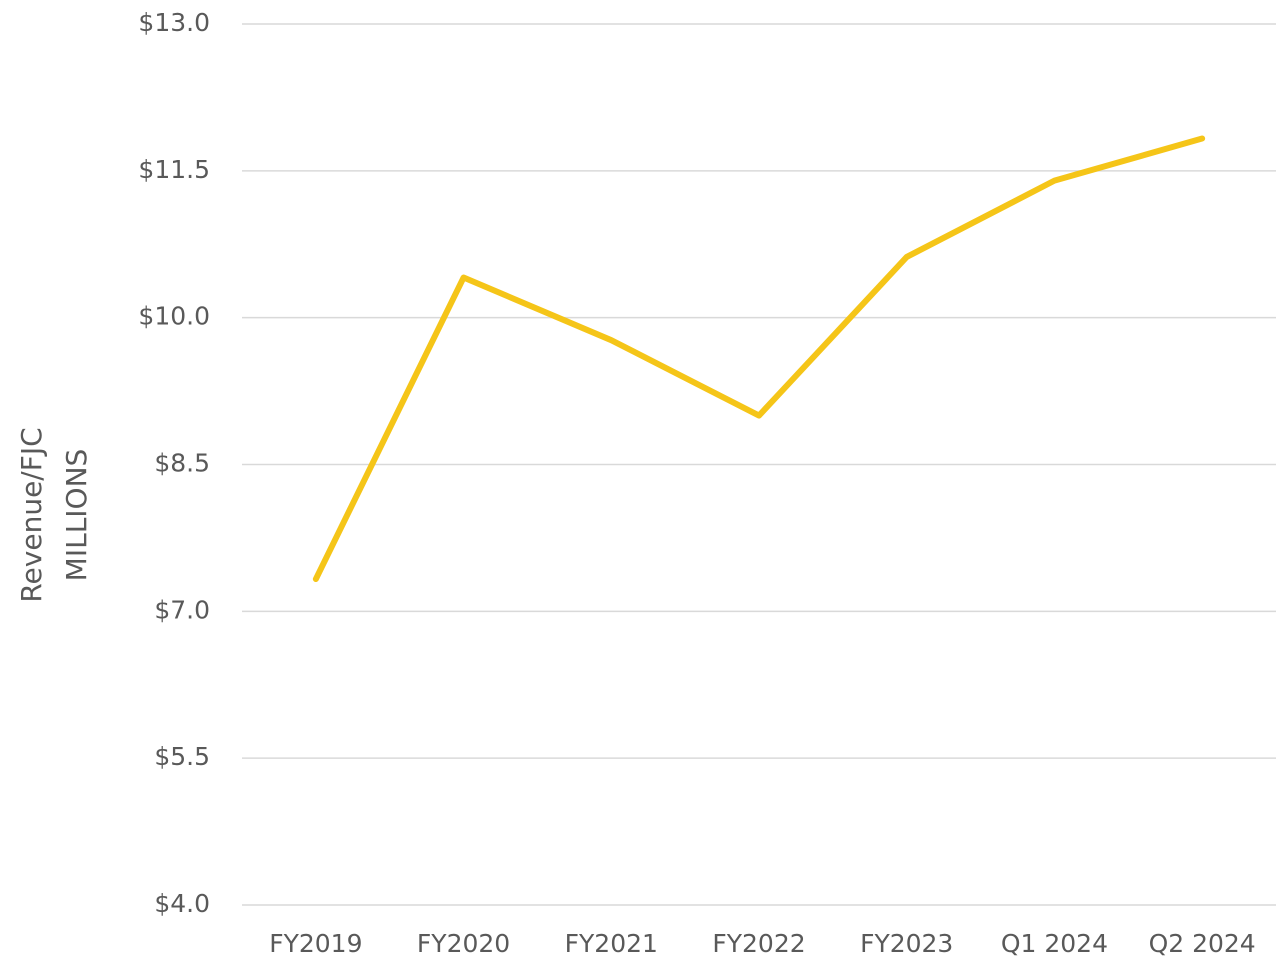 This screenshot has height=963, width=1276. I want to click on y-label-line: Revenue/FJC, so click(31, 514).